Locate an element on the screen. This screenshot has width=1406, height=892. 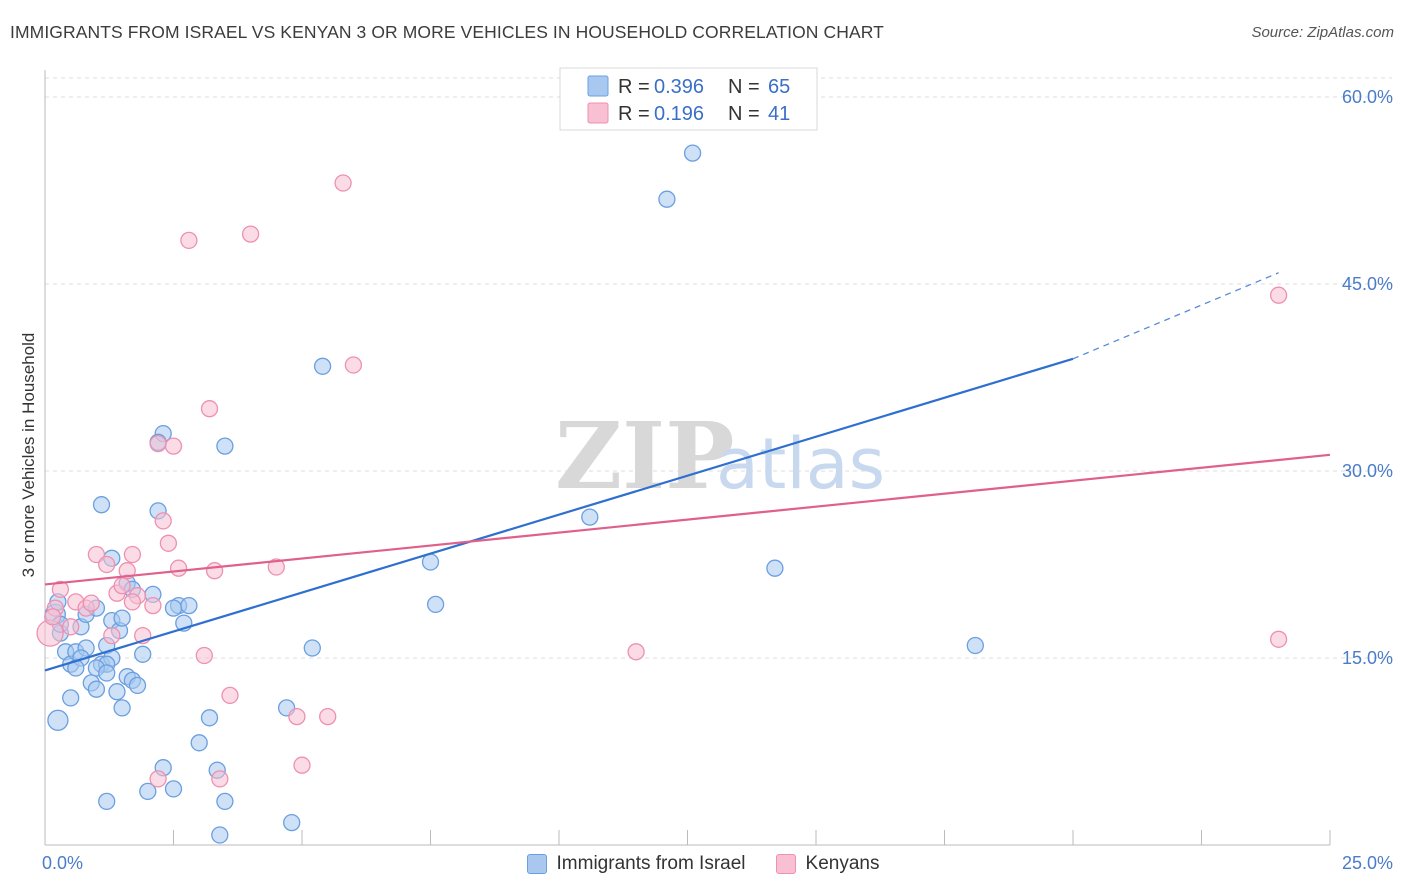
legend-r-value: 0.396 is located at coordinates (679, 87).